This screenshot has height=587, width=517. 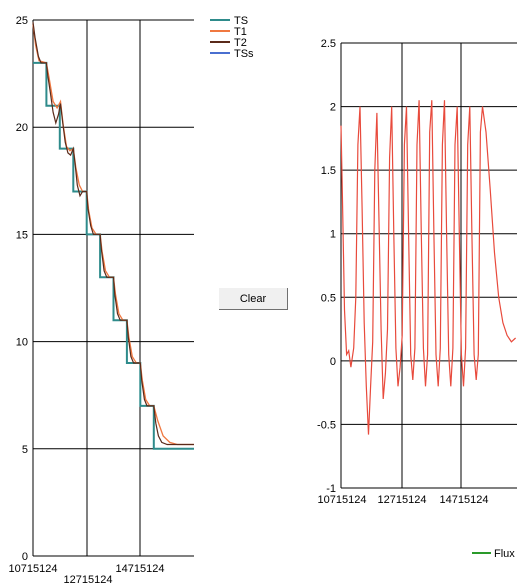 I want to click on y-tick-label: -0.5, so click(x=326, y=425).